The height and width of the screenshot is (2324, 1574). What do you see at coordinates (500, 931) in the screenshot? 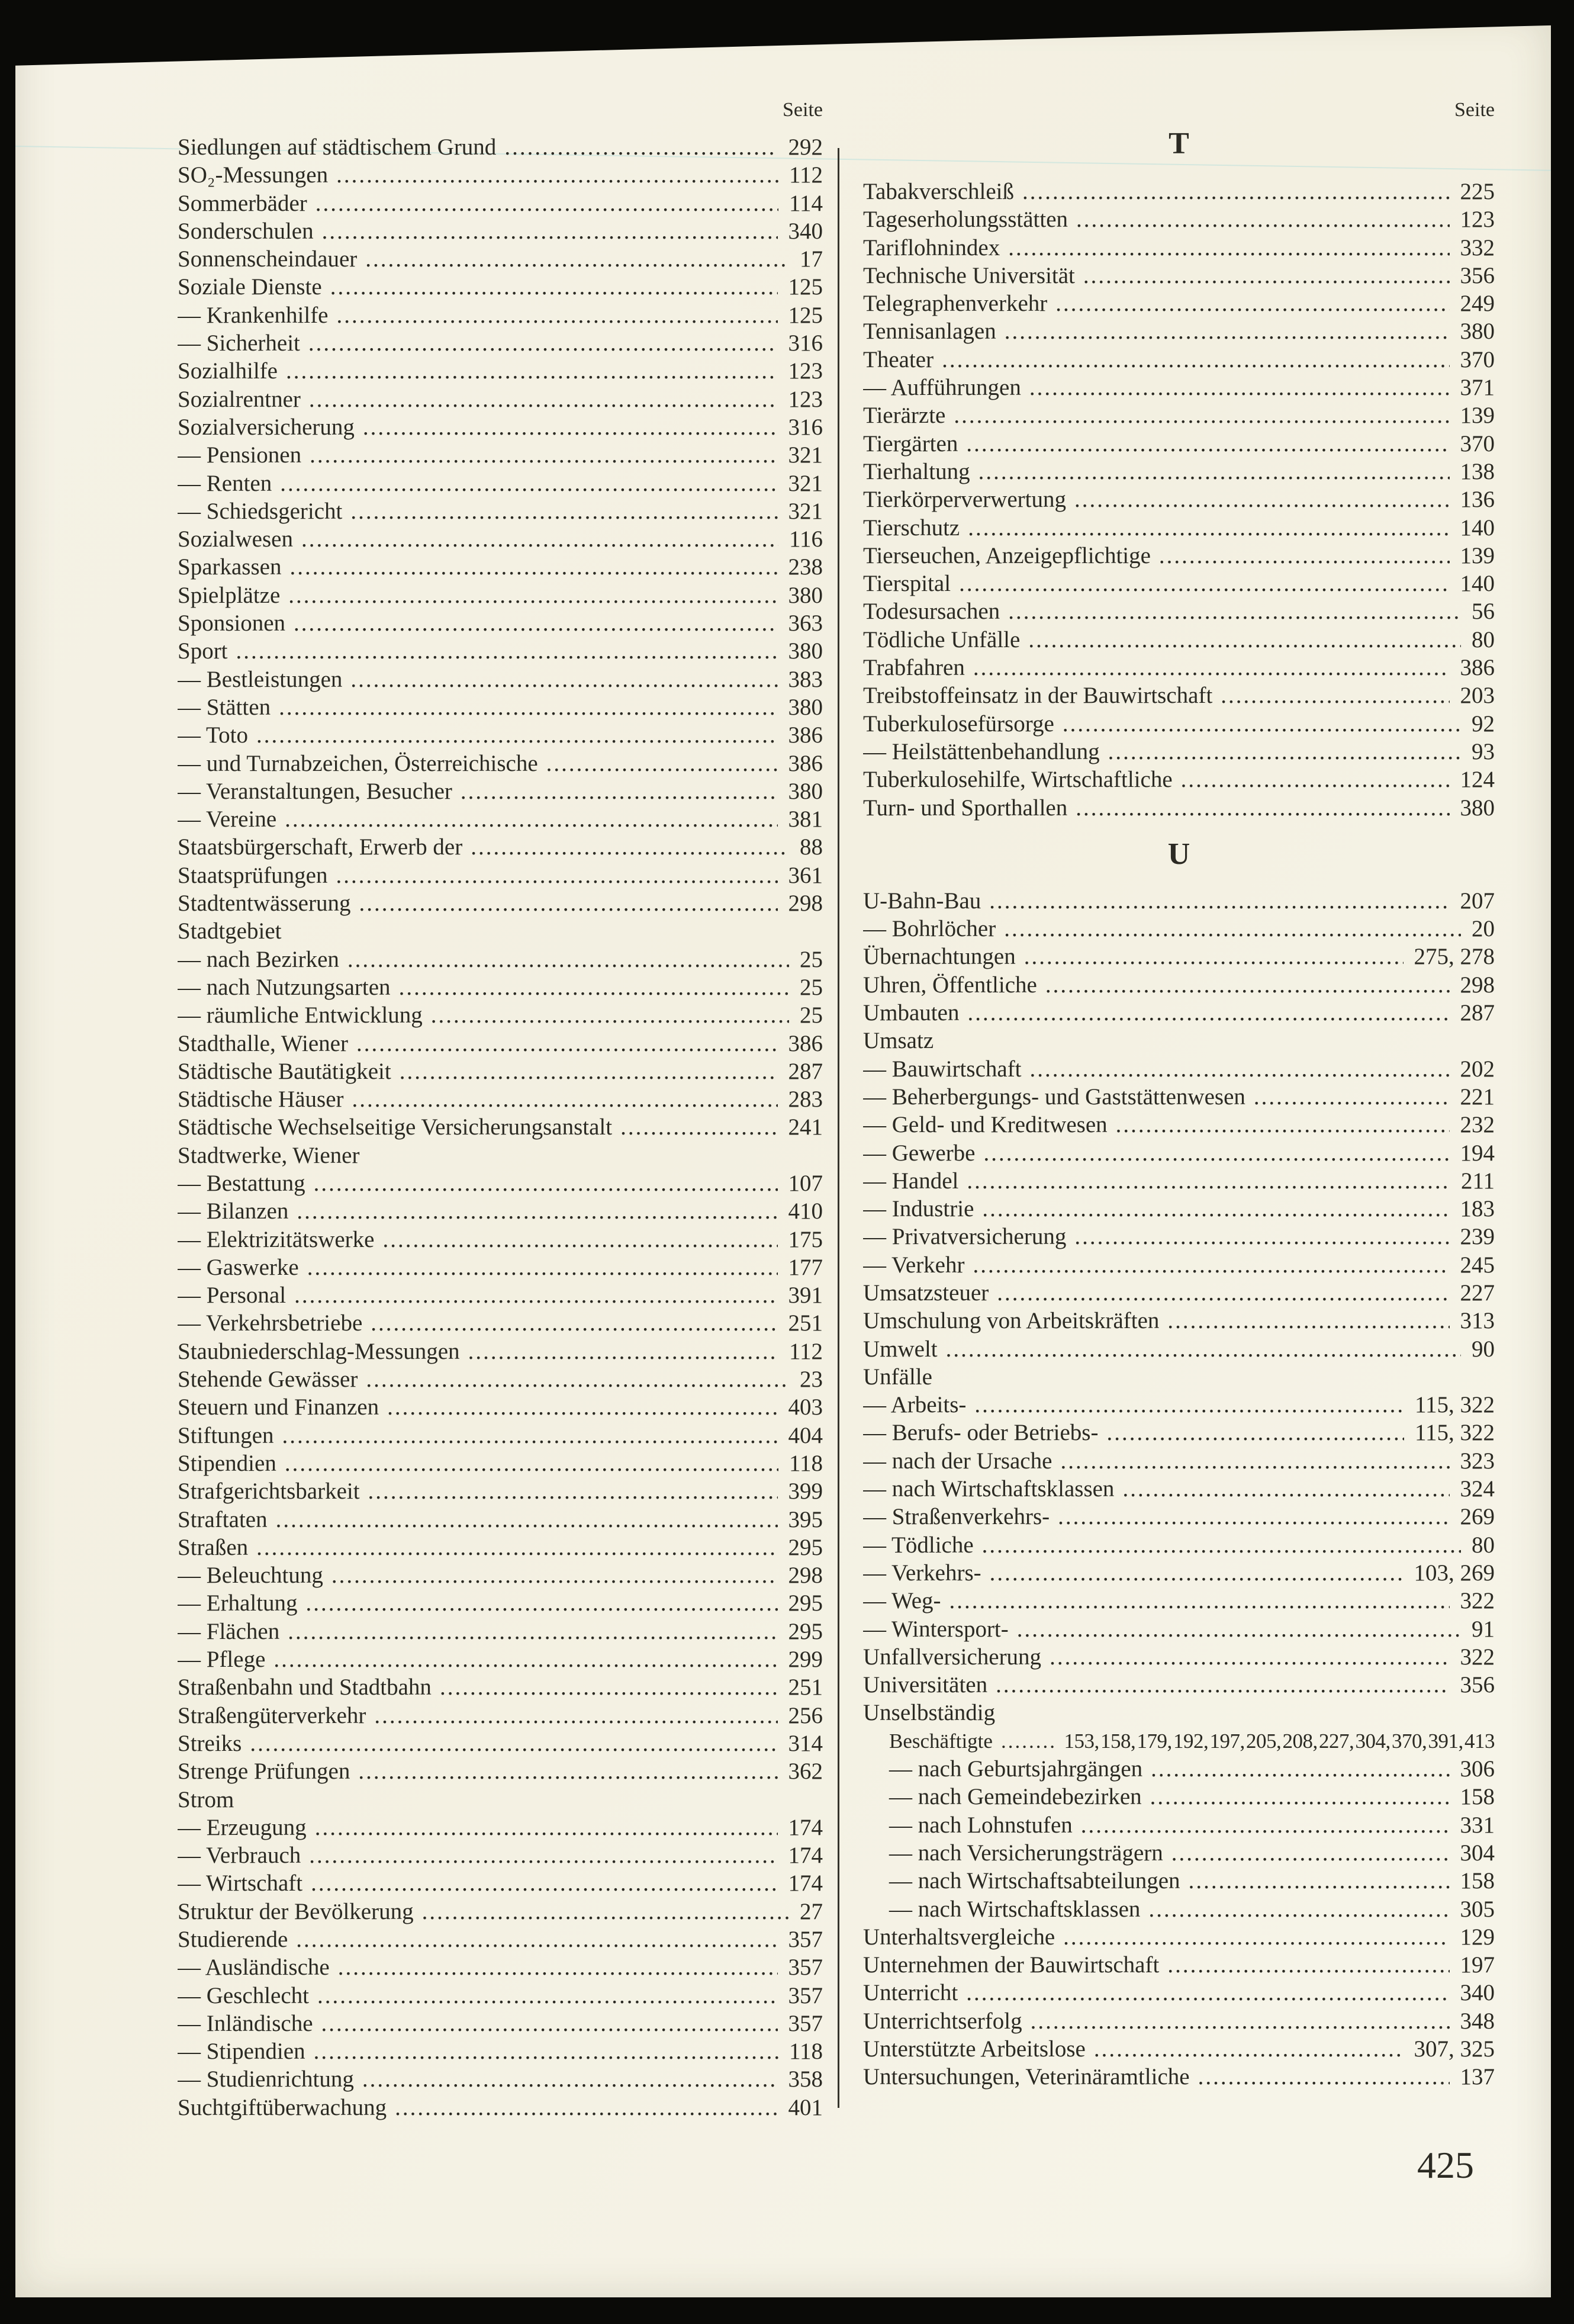
I see `index-group-heading-row: Stadtgebiet` at bounding box center [500, 931].